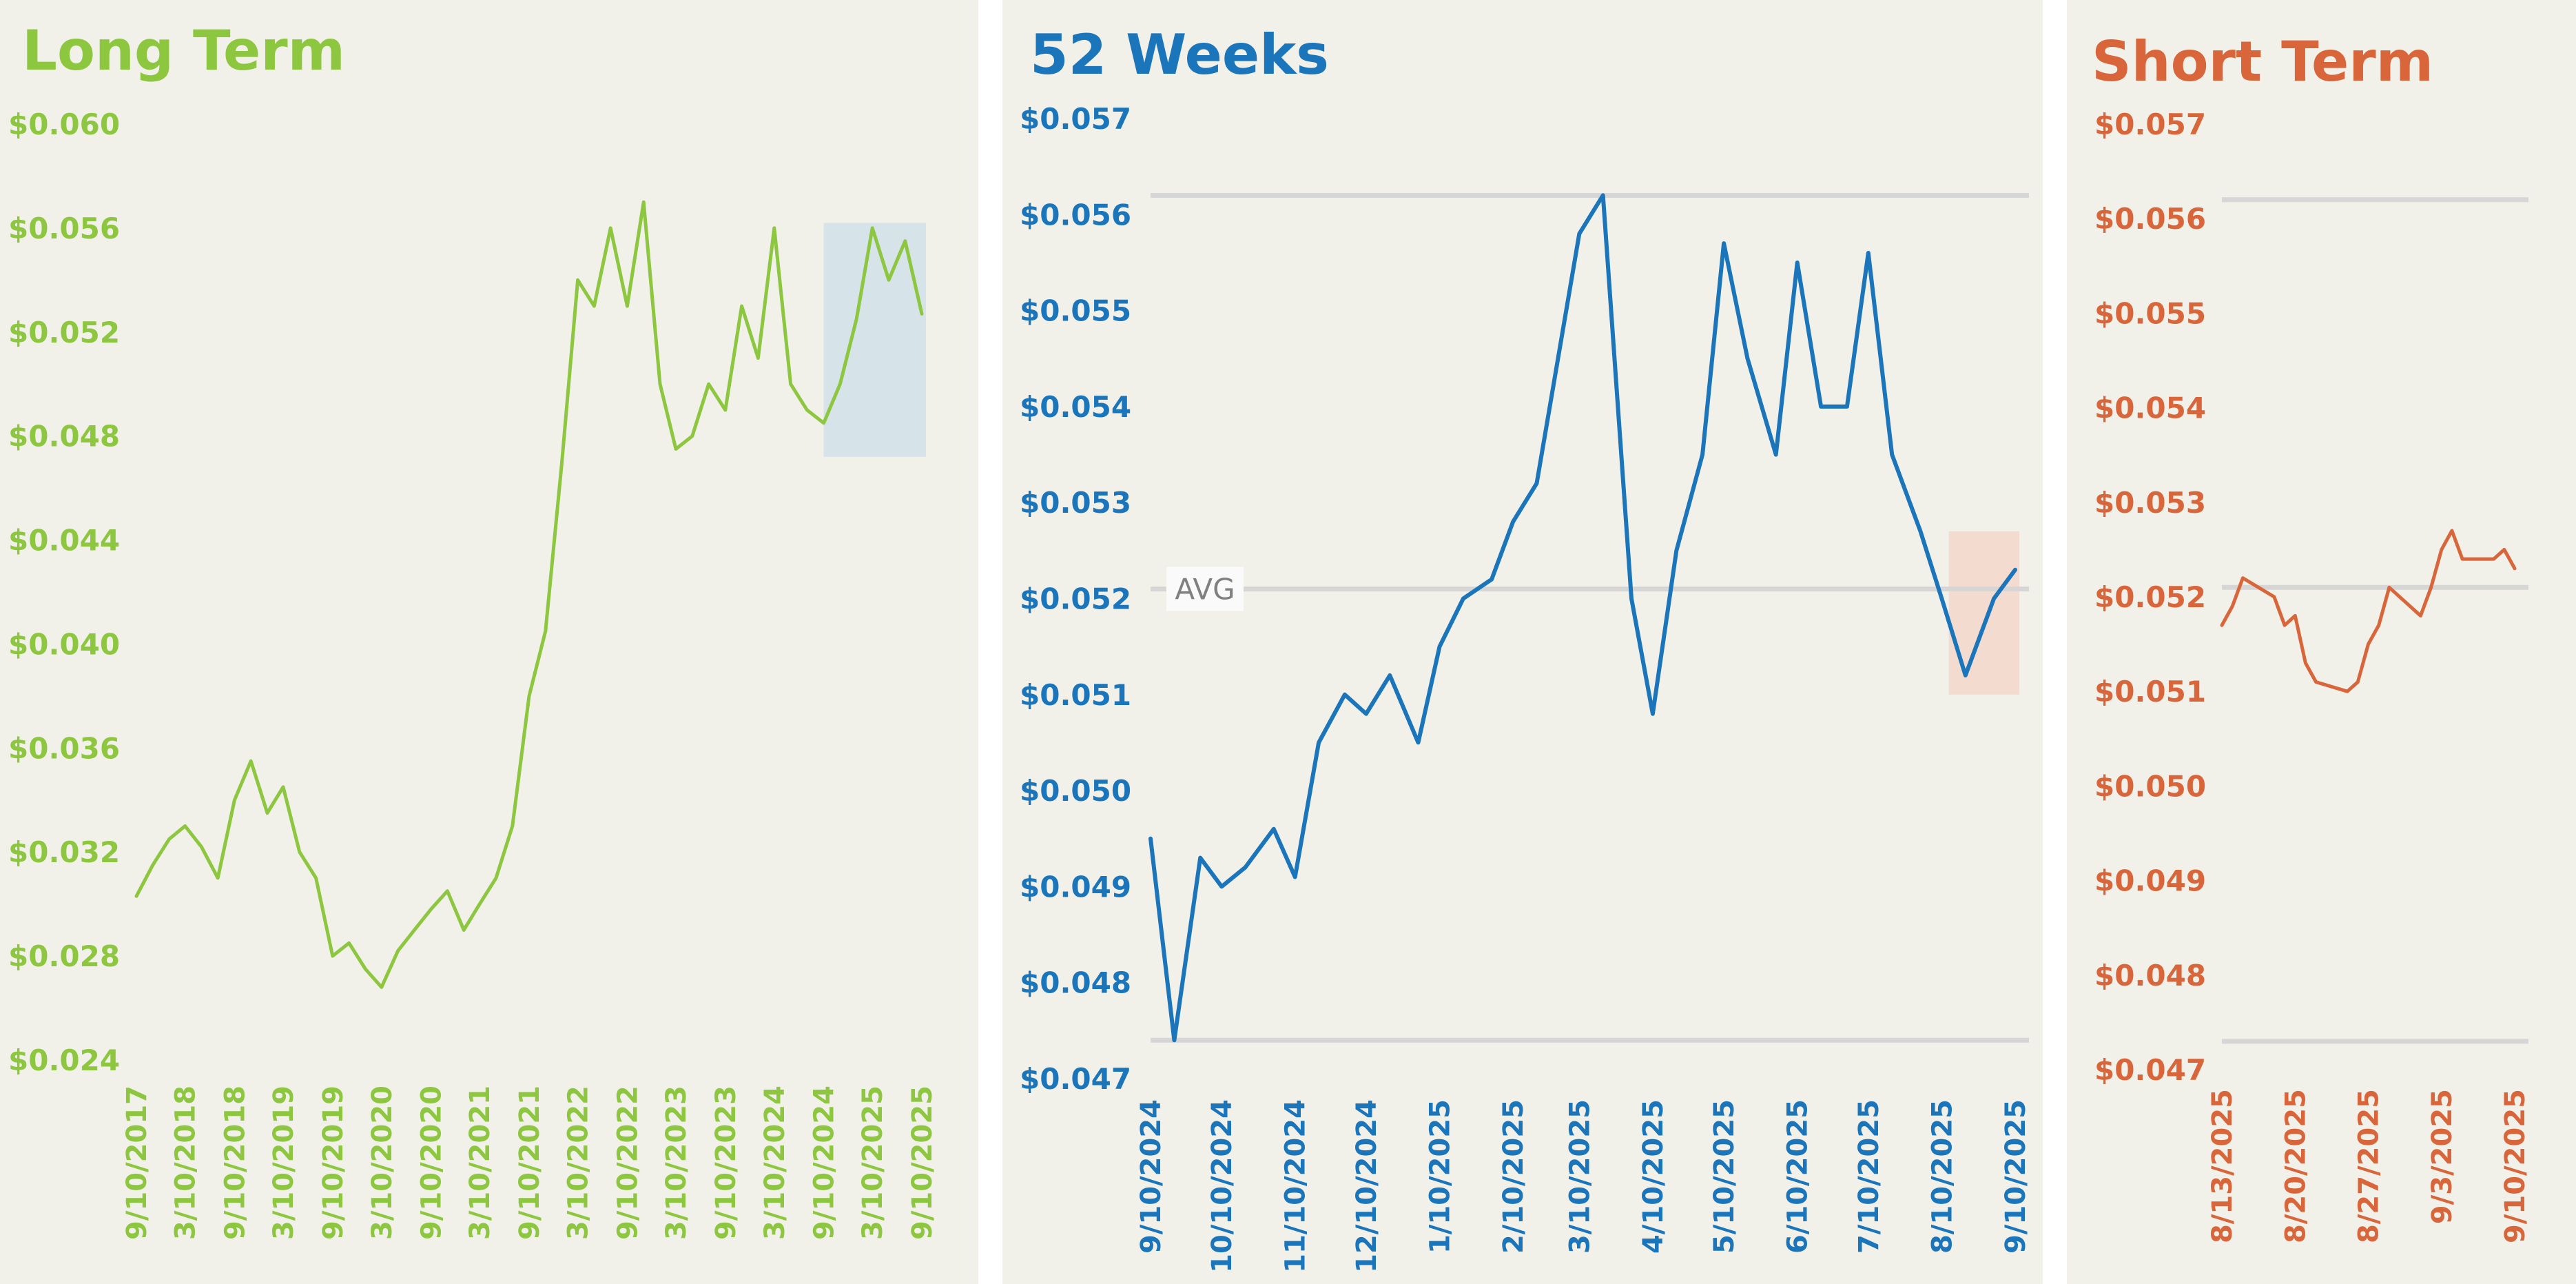  Describe the element at coordinates (1296, 1186) in the screenshot. I see `x-tick-label: 11/10/2024` at that location.